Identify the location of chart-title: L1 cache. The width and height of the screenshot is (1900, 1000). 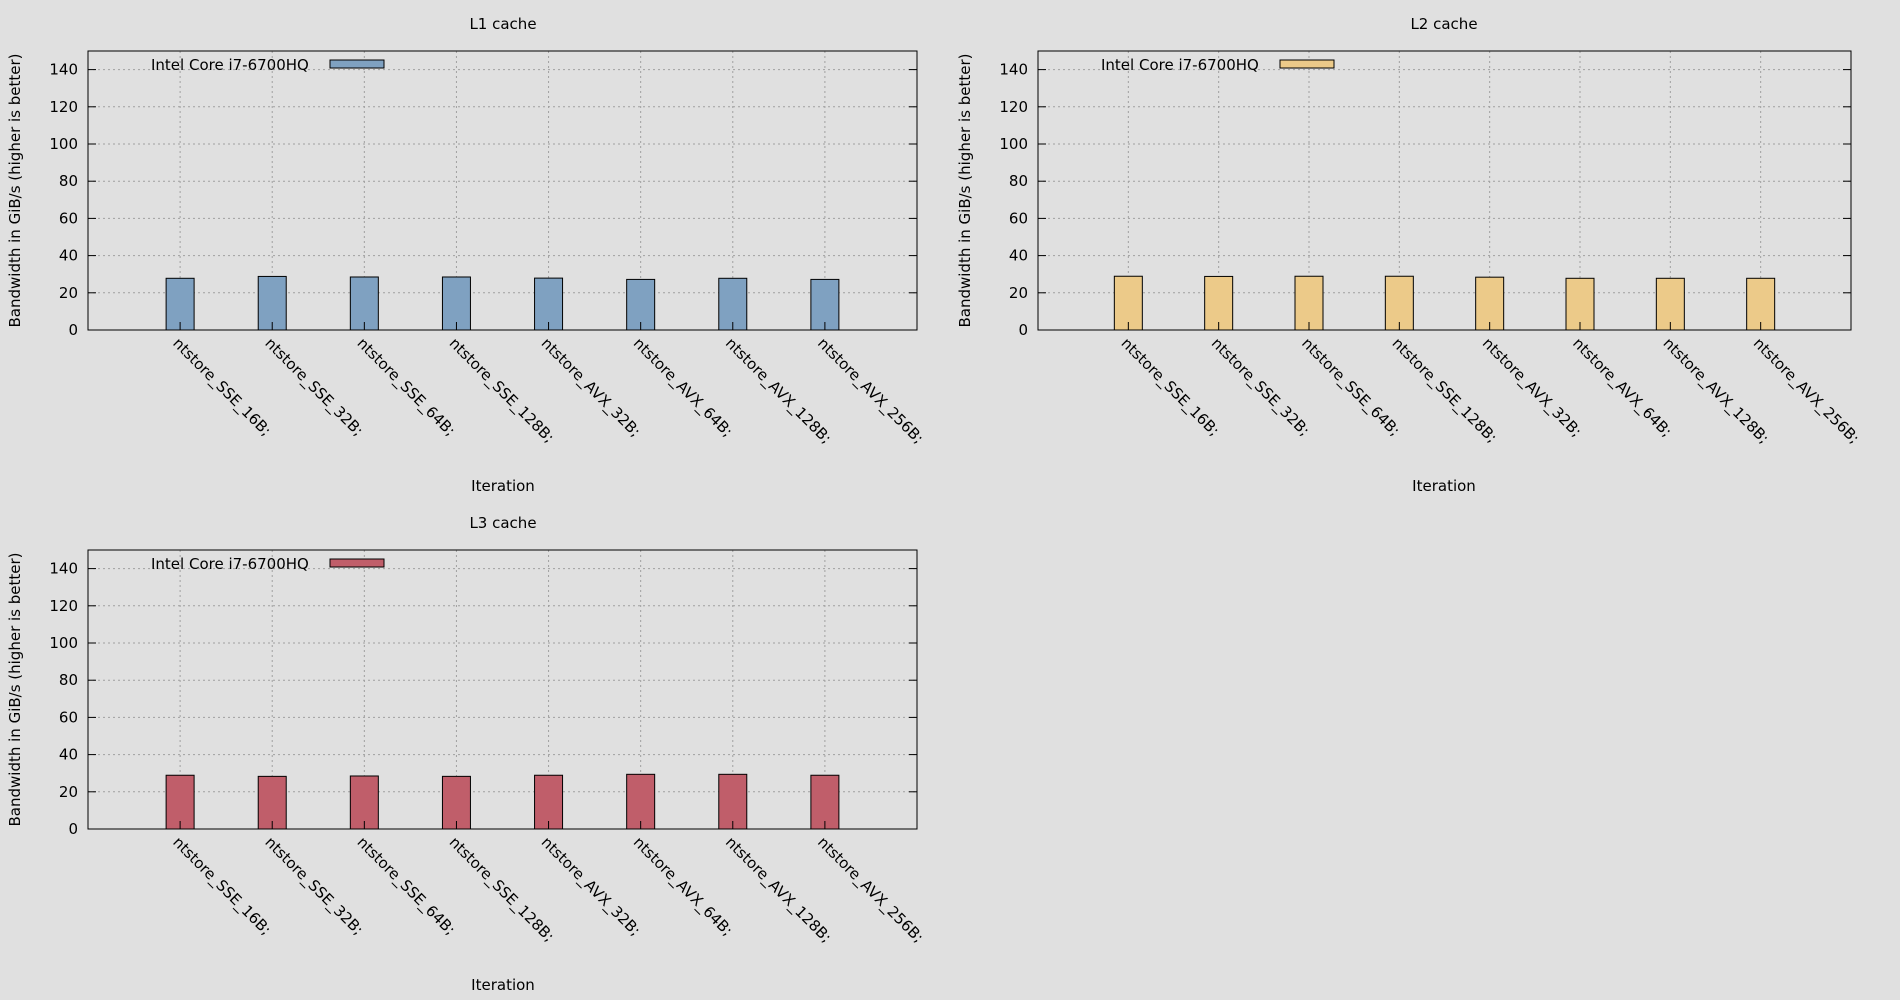
(502, 24).